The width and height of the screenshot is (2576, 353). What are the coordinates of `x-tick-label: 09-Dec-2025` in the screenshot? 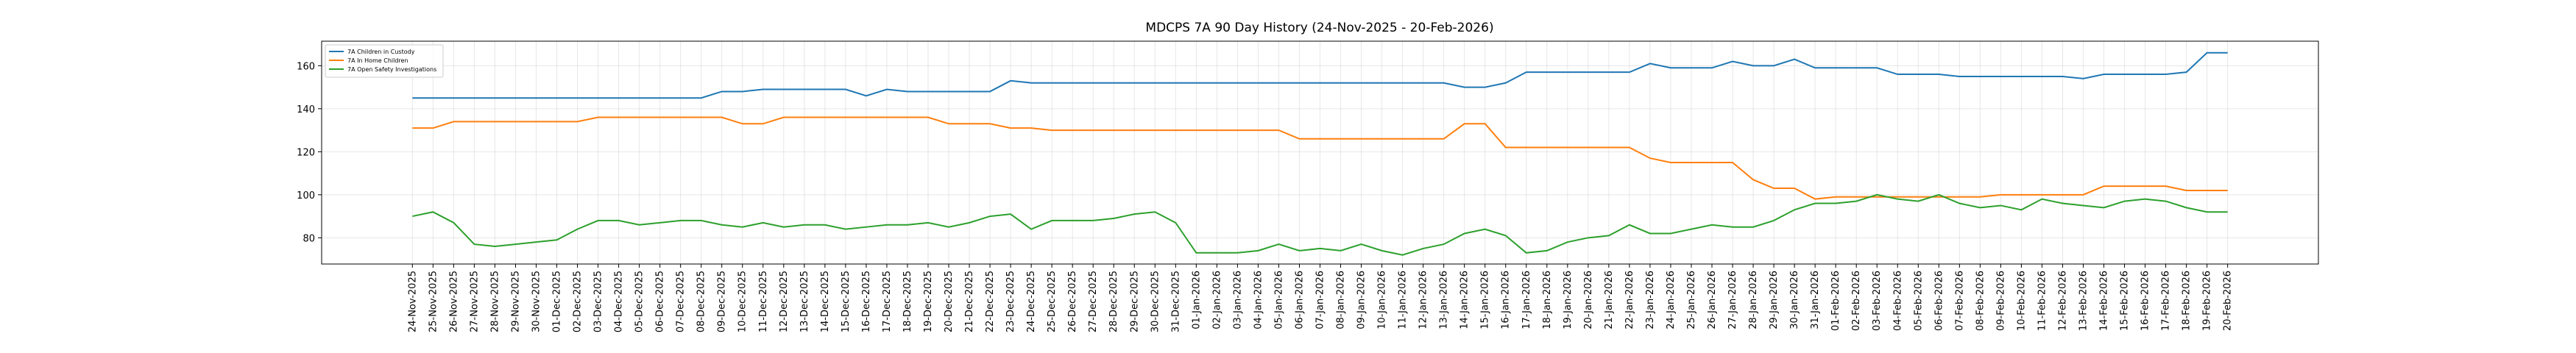 It's located at (722, 301).